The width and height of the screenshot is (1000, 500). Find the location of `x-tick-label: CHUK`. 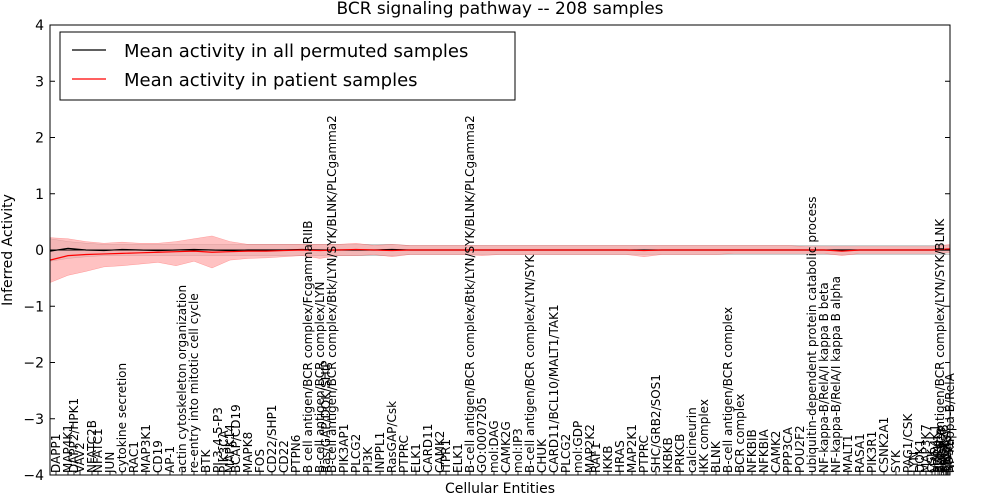

x-tick-label: CHUK is located at coordinates (542, 455).